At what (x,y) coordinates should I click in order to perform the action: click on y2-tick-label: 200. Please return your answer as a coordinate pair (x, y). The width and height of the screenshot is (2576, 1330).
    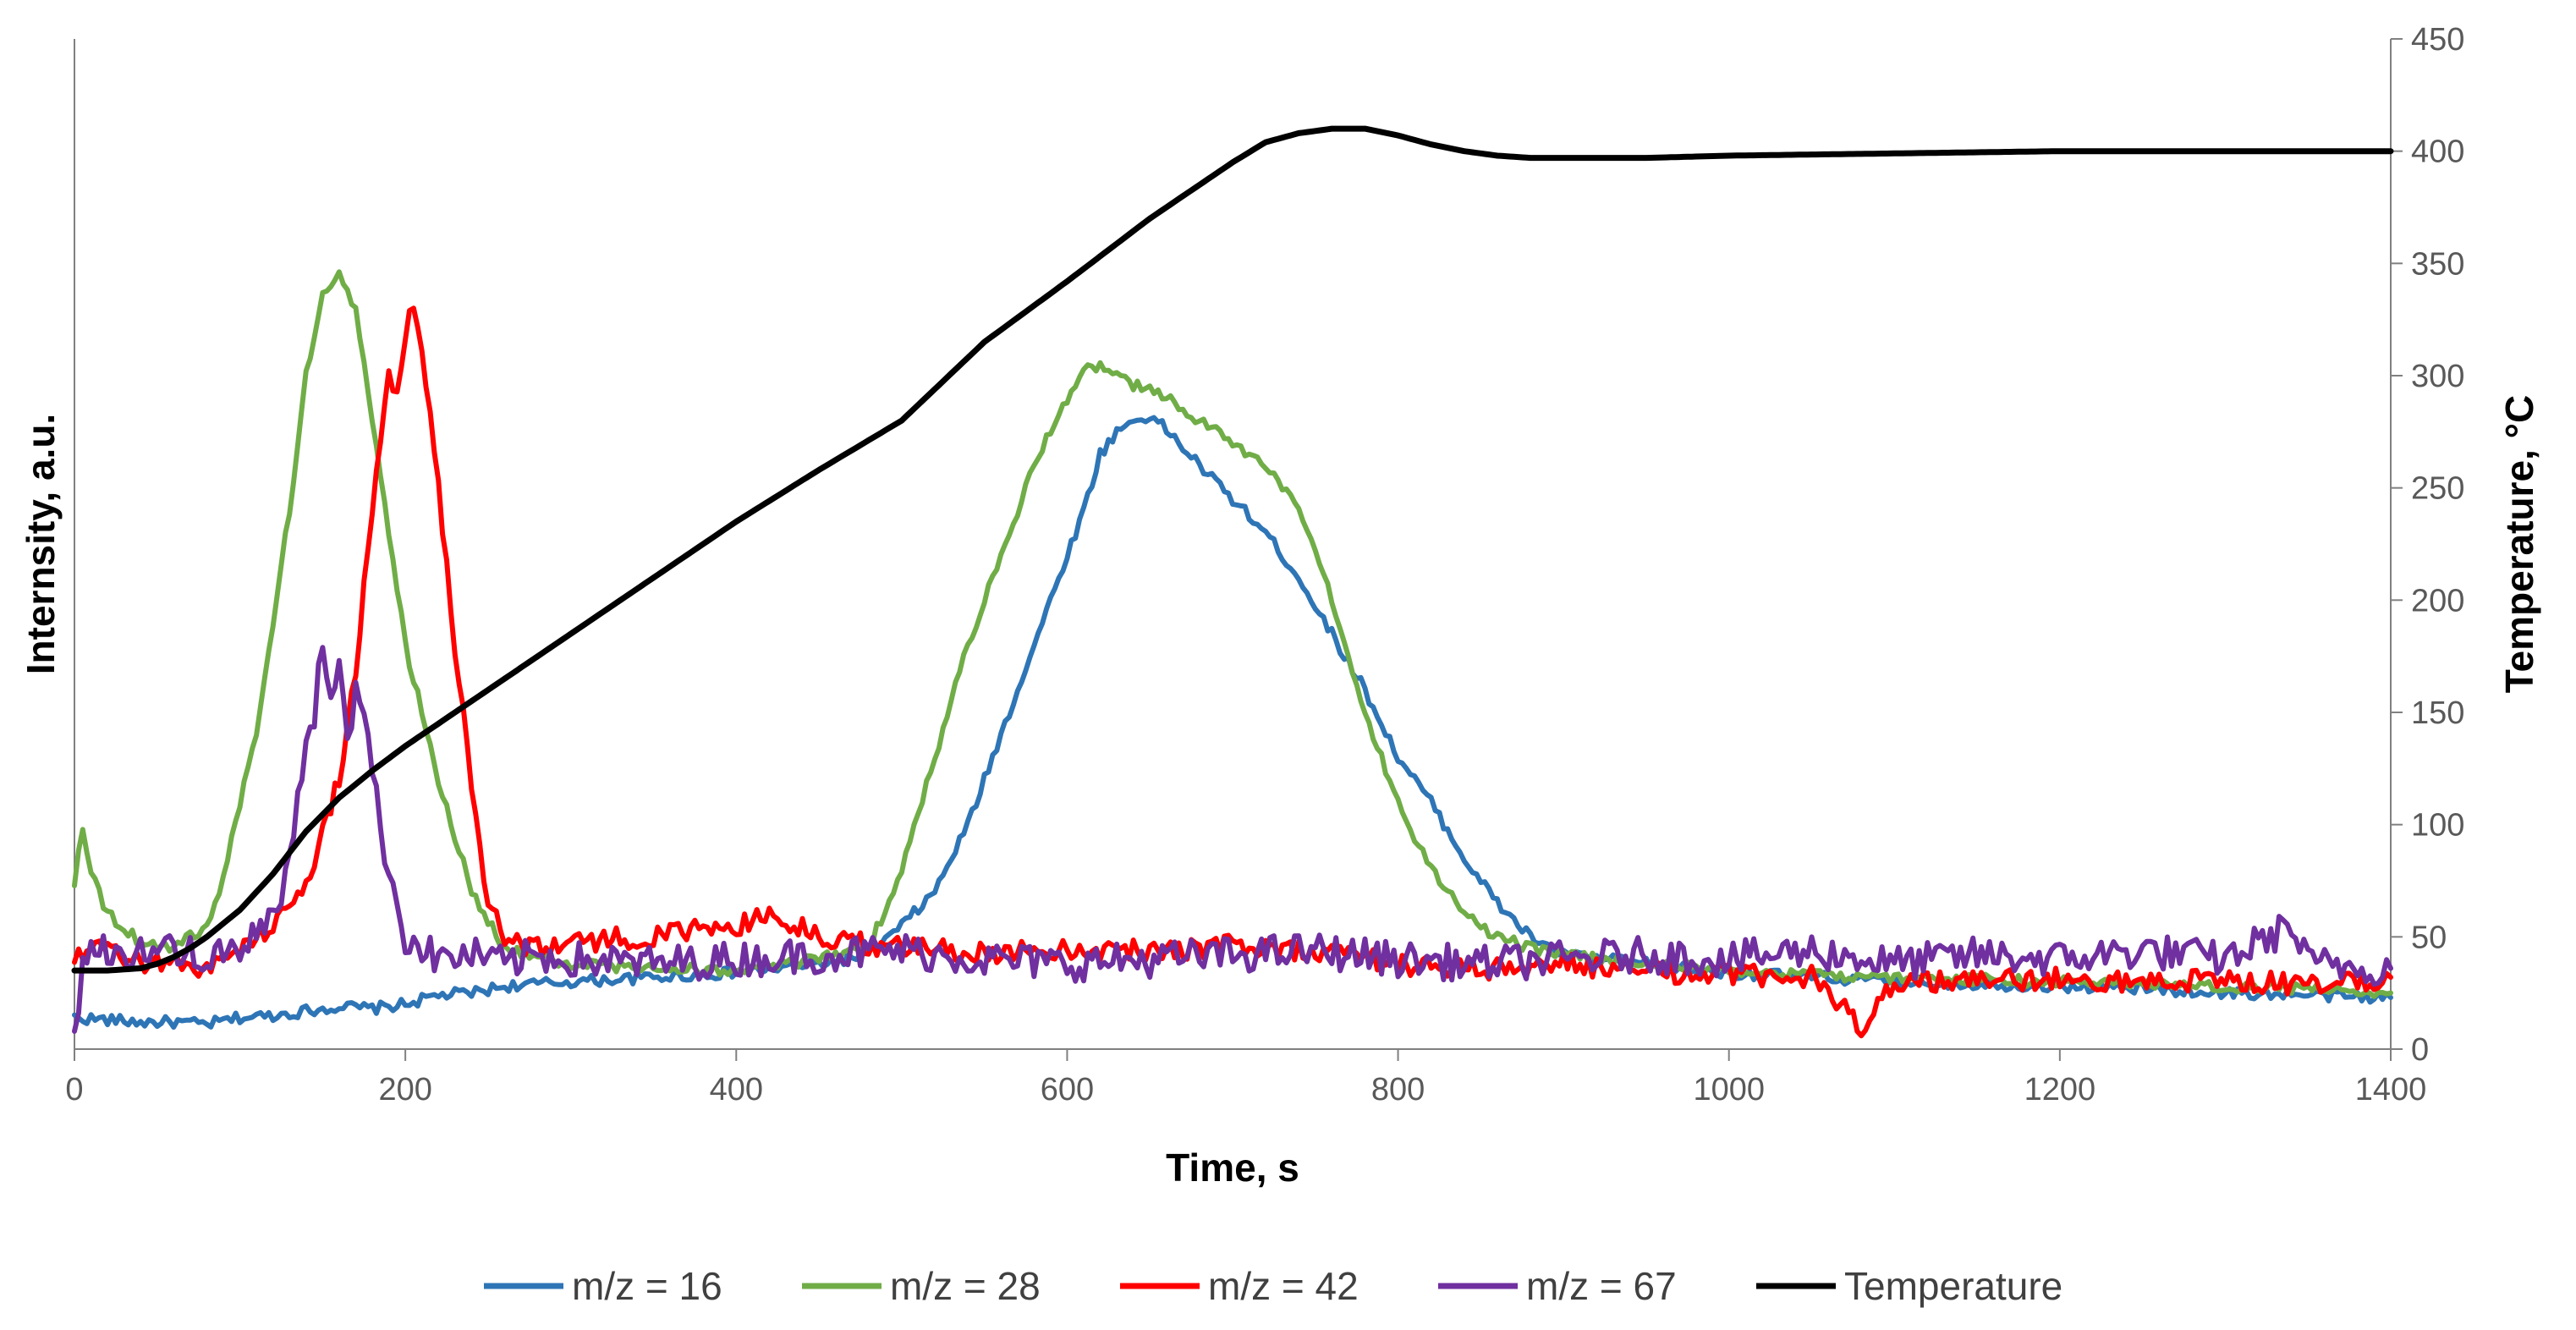
    Looking at the image, I should click on (2437, 600).